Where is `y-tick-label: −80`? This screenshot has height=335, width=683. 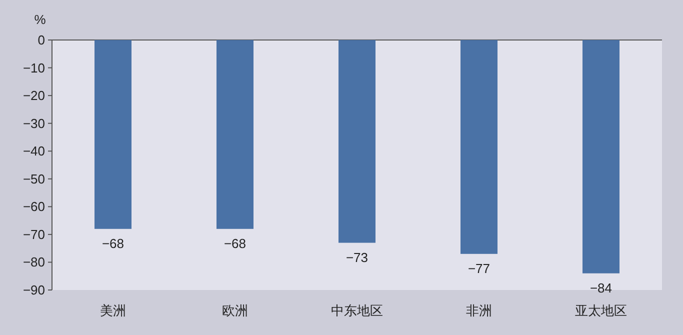 y-tick-label: −80 is located at coordinates (33, 262).